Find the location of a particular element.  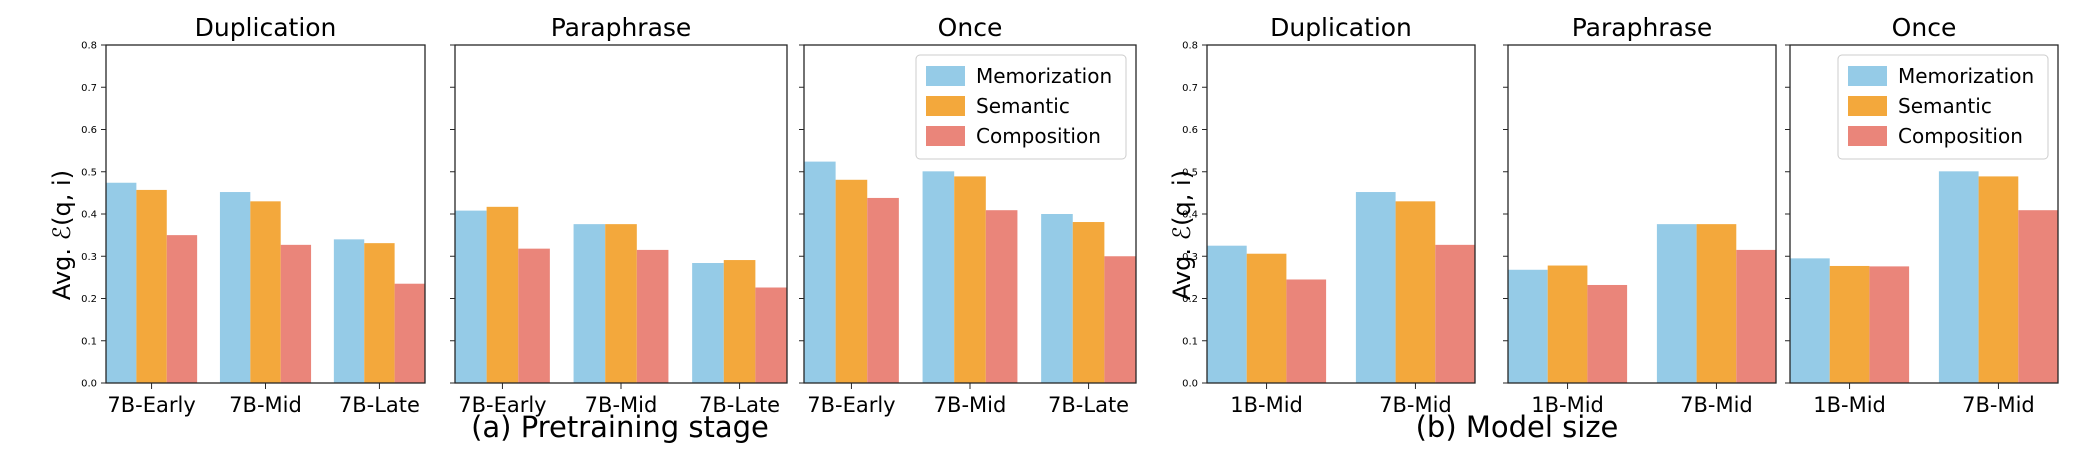

legend: Memorization Semantic Composition is located at coordinates (1943, 107).